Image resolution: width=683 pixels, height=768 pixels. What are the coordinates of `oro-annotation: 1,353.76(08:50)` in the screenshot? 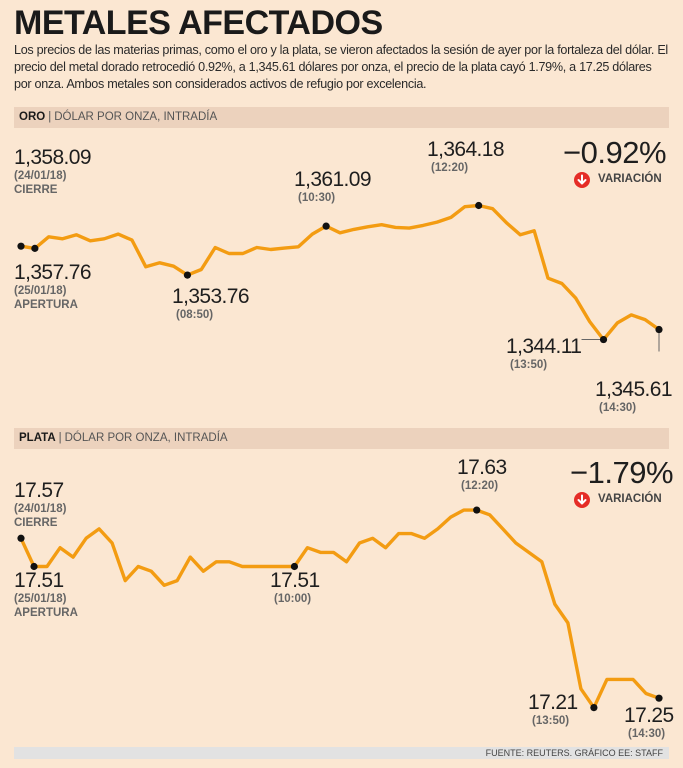 It's located at (211, 296).